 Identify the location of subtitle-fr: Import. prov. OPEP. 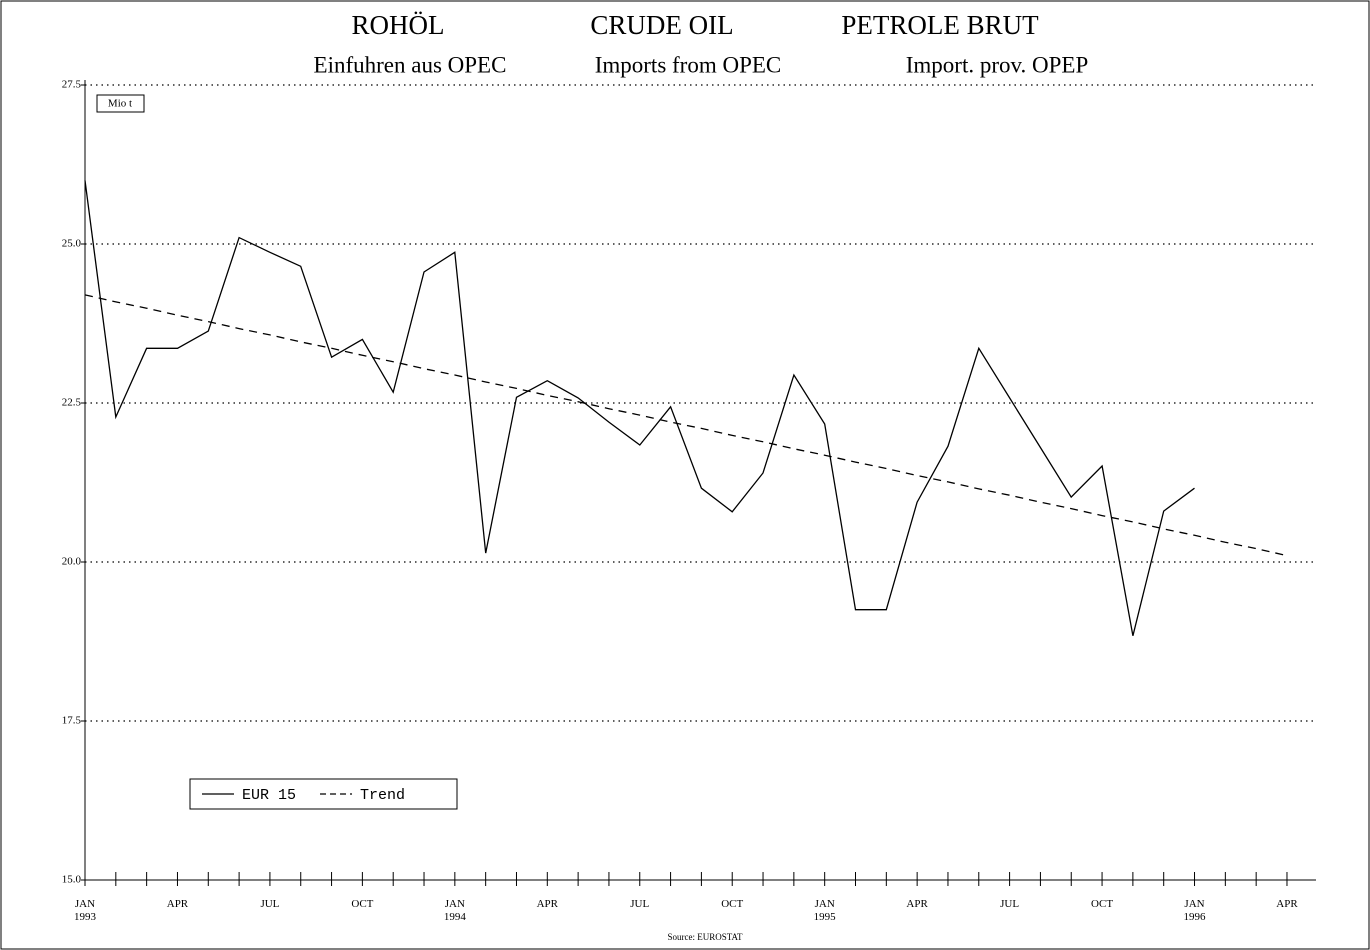
(997, 64).